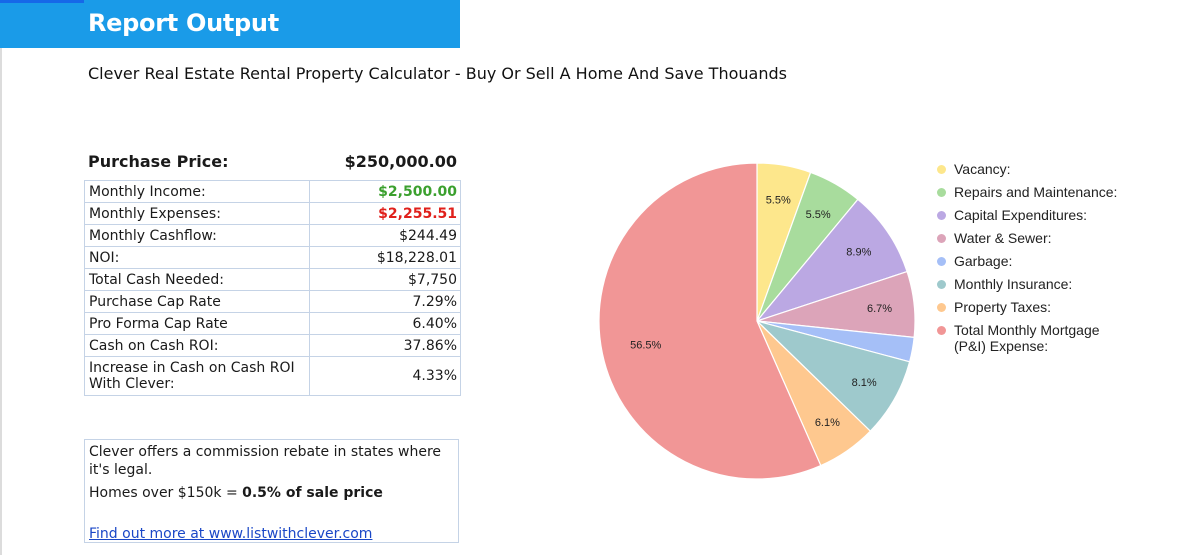  I want to click on pie-data-label: 6.1%, so click(827, 423).